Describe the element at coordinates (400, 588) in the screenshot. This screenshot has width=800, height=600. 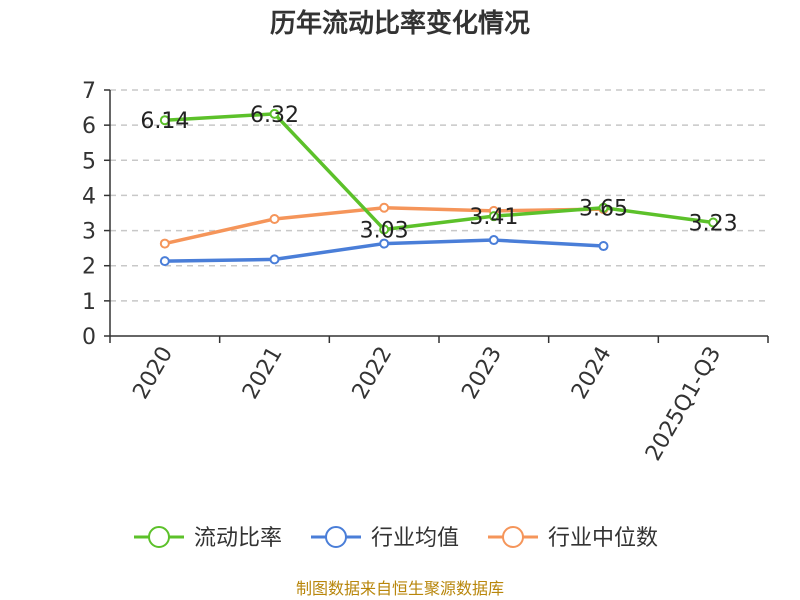
I see `source-note: 制图数据来自恒生聚源数据库` at that location.